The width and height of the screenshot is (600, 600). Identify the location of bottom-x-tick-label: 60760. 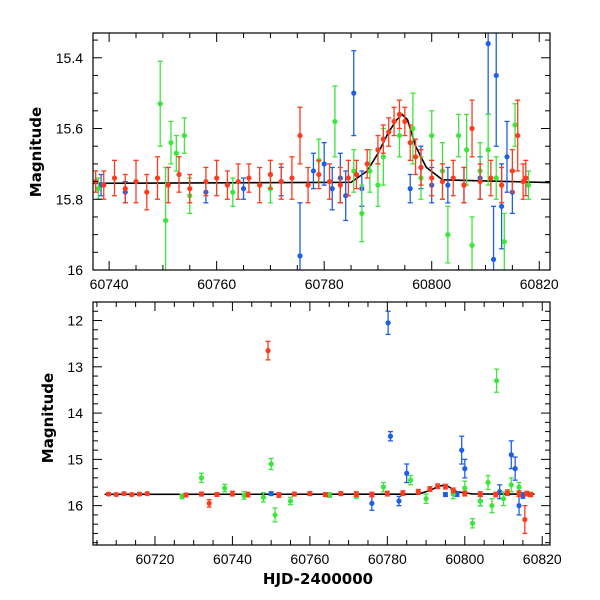
(309, 559).